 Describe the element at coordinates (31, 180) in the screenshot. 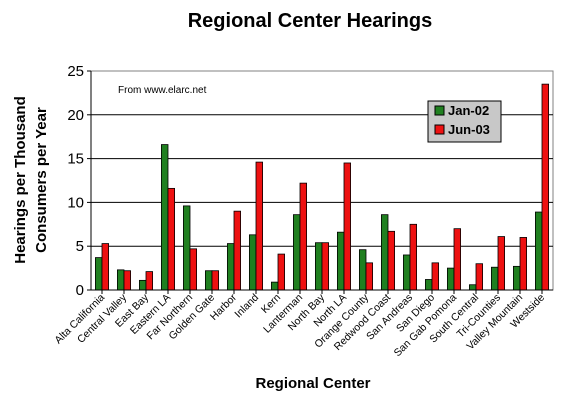

I see `y-axis-title: Hearings per Thousand Consumers per Year` at that location.